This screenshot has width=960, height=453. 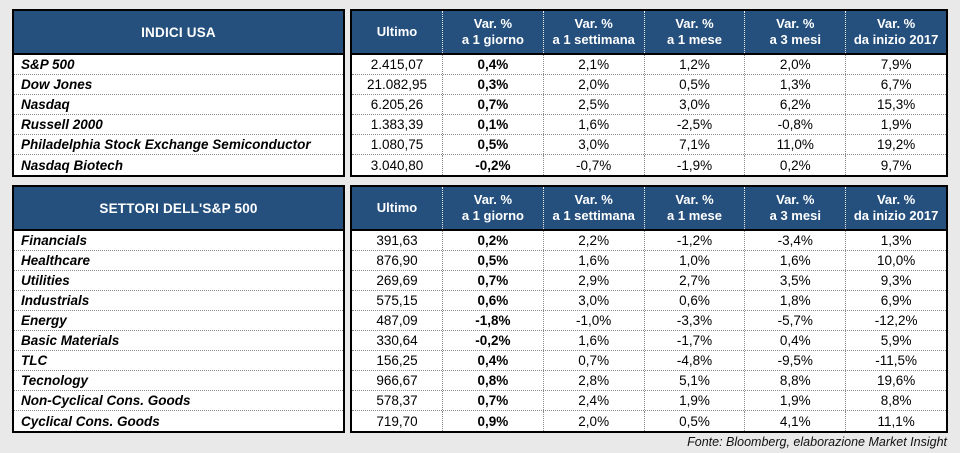 What do you see at coordinates (492, 340) in the screenshot?
I see `cell-var: -0,2%` at bounding box center [492, 340].